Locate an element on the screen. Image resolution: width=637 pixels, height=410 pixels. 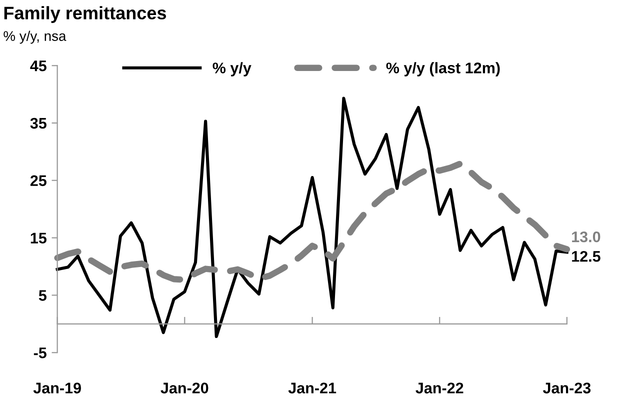
y-tick-label: 25 is located at coordinates (38, 180).